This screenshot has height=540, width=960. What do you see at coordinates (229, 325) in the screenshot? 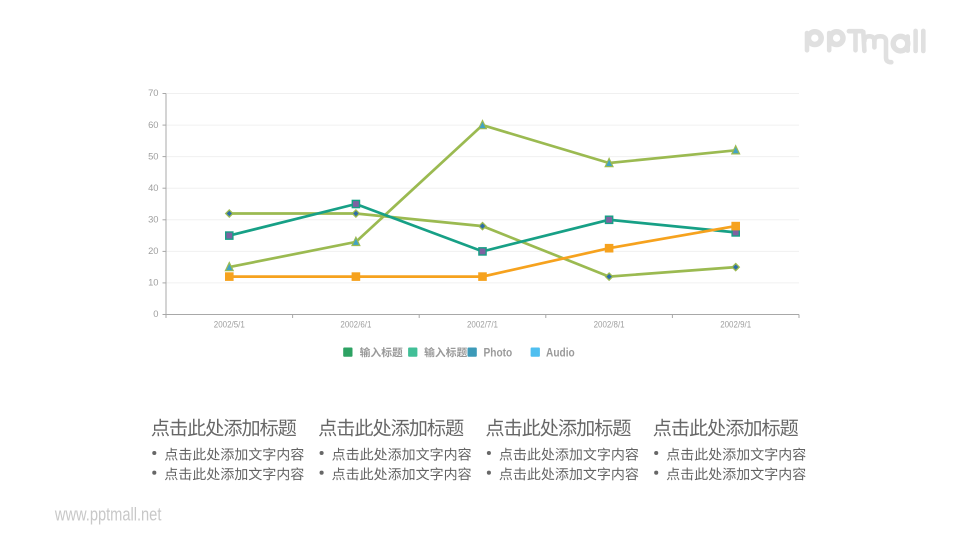
I see `svg-text: 2002/5/1` at bounding box center [229, 325].